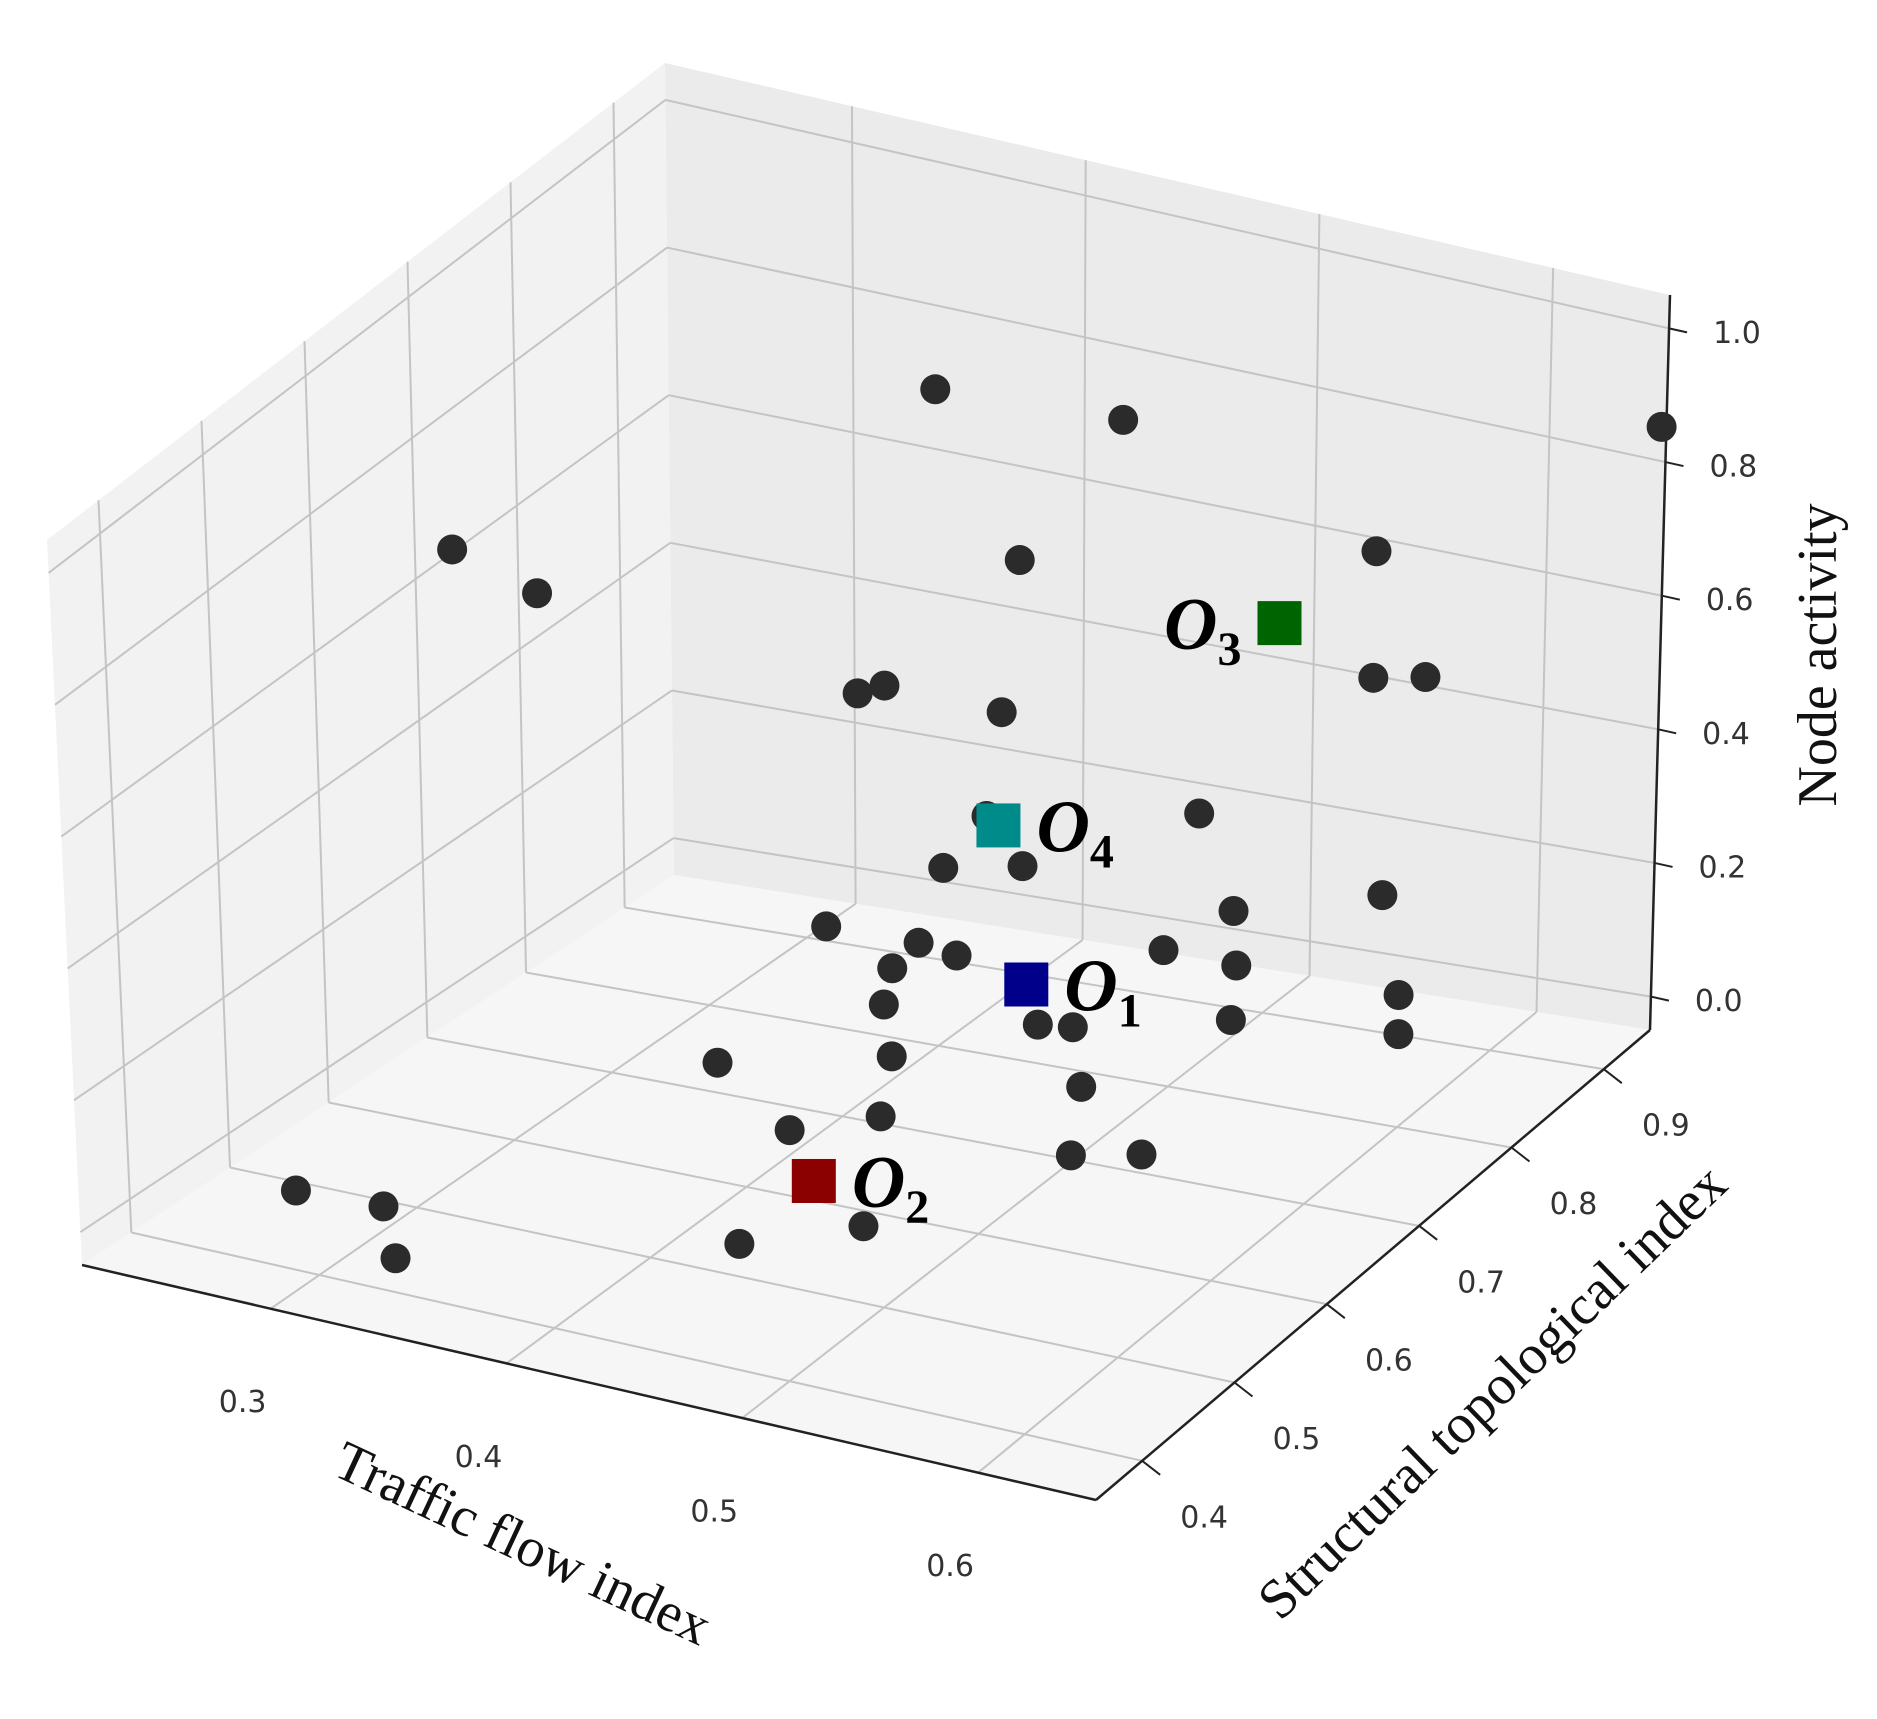 The height and width of the screenshot is (1719, 1877). Describe the element at coordinates (523, 1543) in the screenshot. I see `x-axis-label: Traffic flow index` at that location.